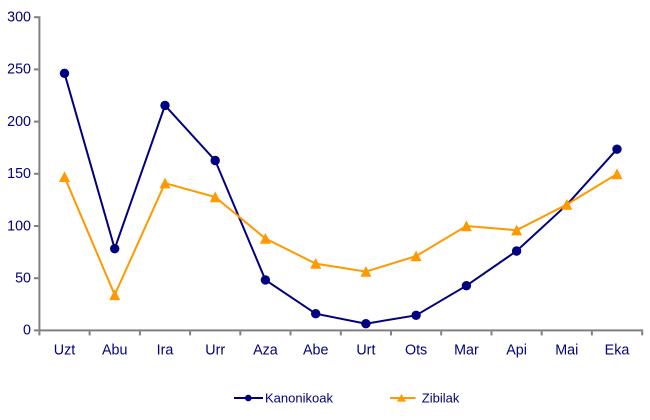 This screenshot has width=650, height=420. What do you see at coordinates (466, 351) in the screenshot?
I see `svg-text: Mar` at bounding box center [466, 351].